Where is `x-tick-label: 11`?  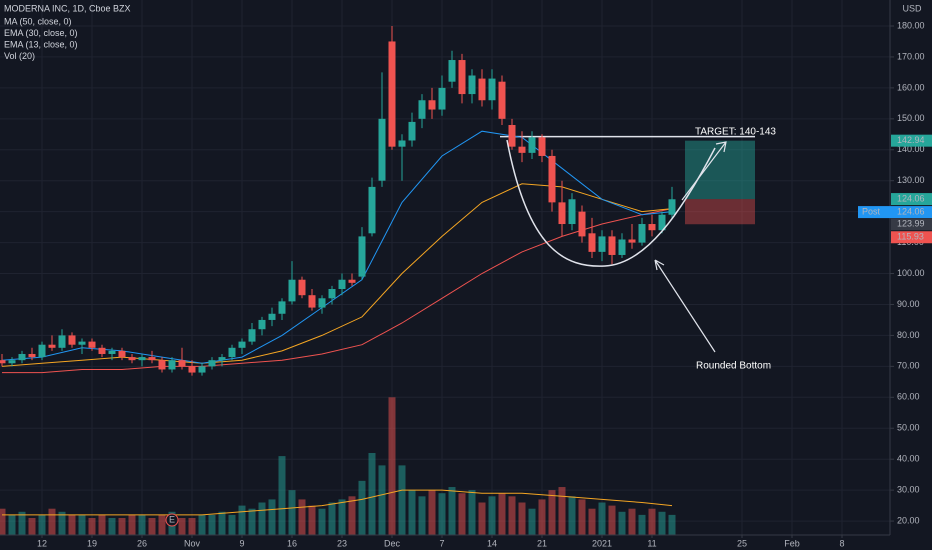
x-tick-label: 11 is located at coordinates (651, 543).